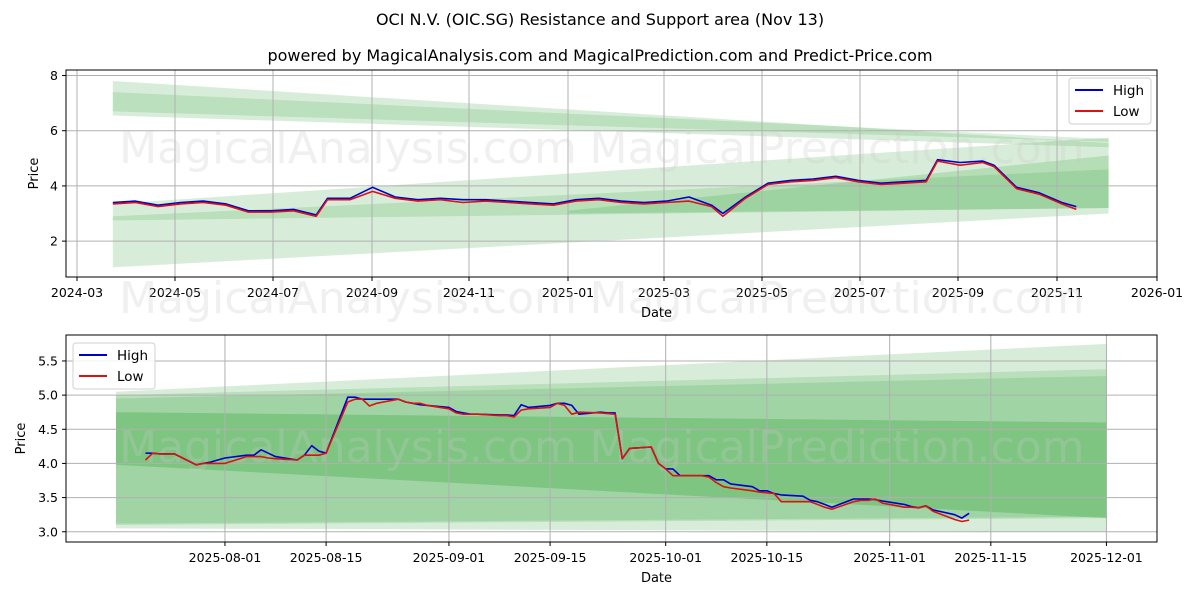 The image size is (1200, 600). Describe the element at coordinates (665, 557) in the screenshot. I see `x-tick-label: 2025-10-01` at that location.